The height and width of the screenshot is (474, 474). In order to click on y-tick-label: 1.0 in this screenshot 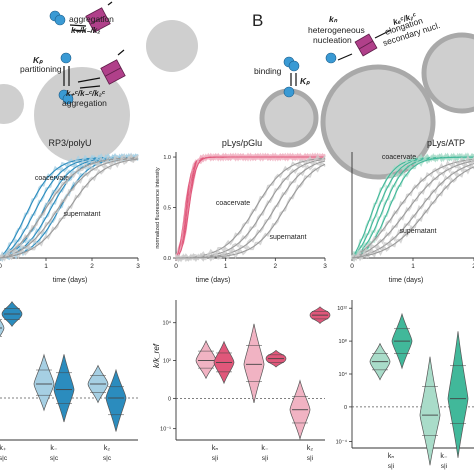, I will do `click(167, 158)`.